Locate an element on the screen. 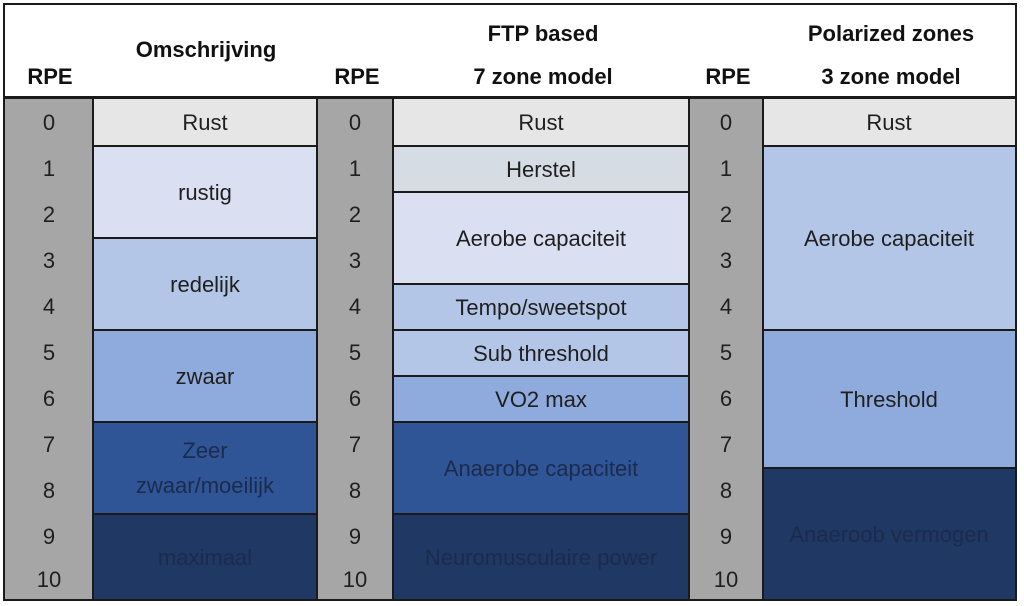  omschrijving-zeer-line2: zwaar/moeilijk is located at coordinates (205, 485).